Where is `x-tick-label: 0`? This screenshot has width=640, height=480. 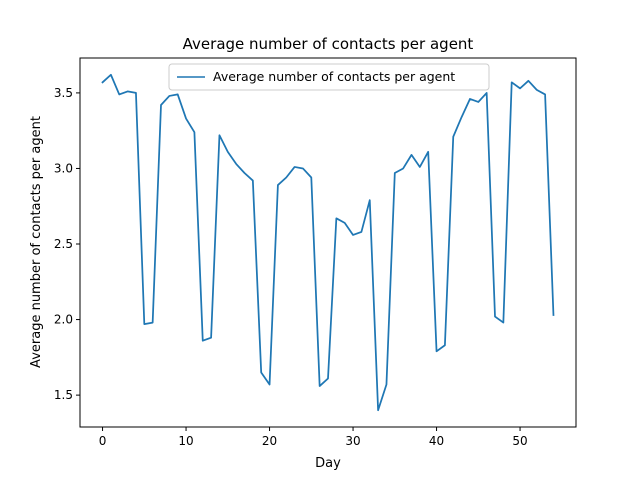
x-tick-label: 0 is located at coordinates (103, 441).